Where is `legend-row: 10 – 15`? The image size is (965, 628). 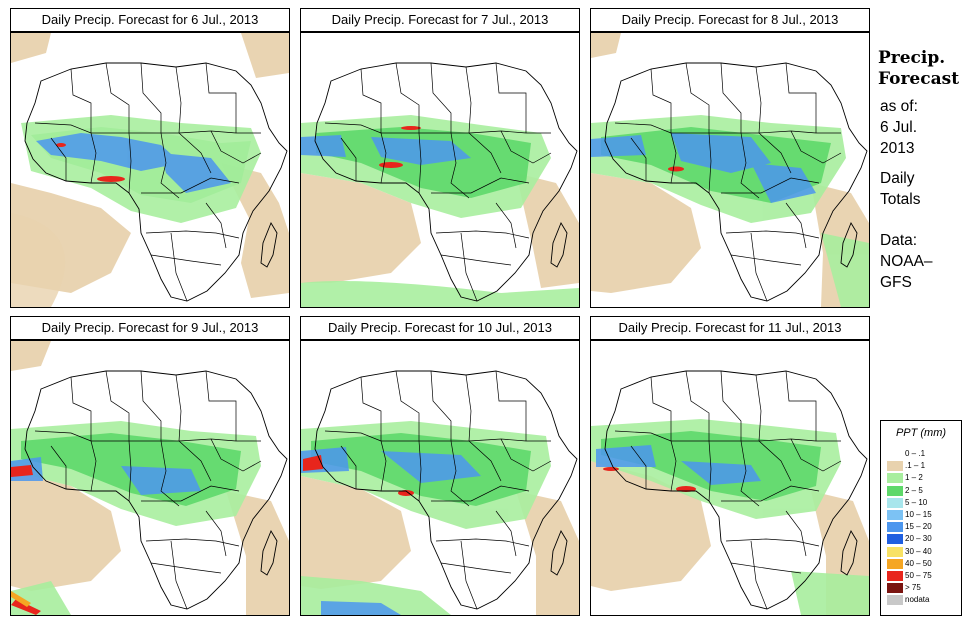 legend-row: 10 – 15 is located at coordinates (923, 515).